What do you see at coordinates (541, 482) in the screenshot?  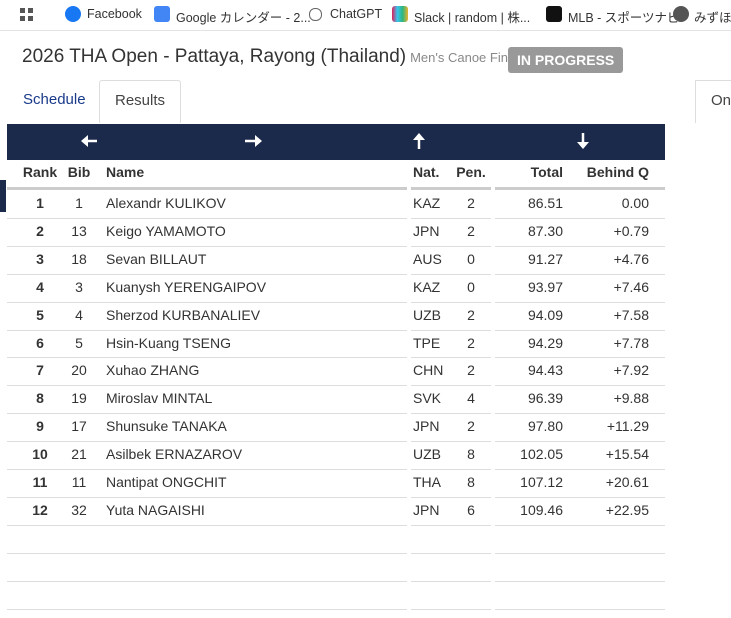 I see `cell: 107.12` at bounding box center [541, 482].